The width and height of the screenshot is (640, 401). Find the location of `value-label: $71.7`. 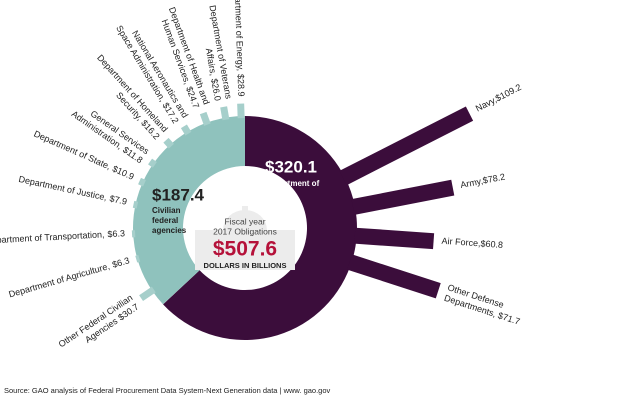

value-label: $71.7 is located at coordinates (509, 319).